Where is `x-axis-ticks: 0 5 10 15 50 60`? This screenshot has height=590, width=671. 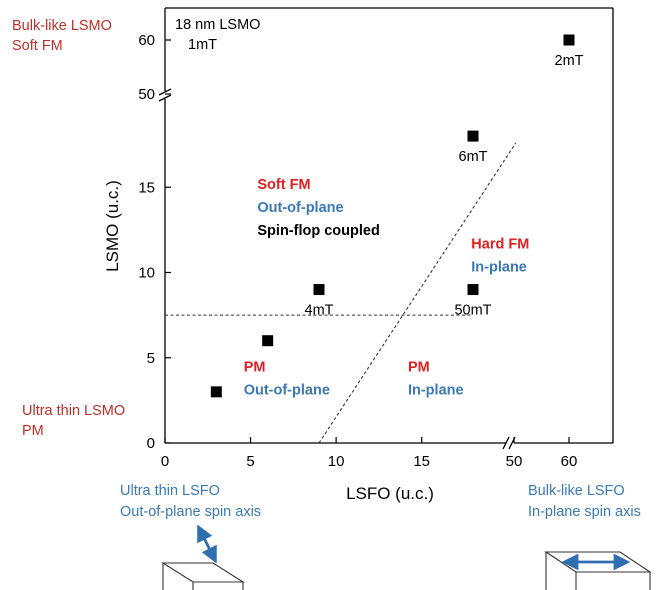 x-axis-ticks: 0 5 10 15 50 60 is located at coordinates (369, 453).